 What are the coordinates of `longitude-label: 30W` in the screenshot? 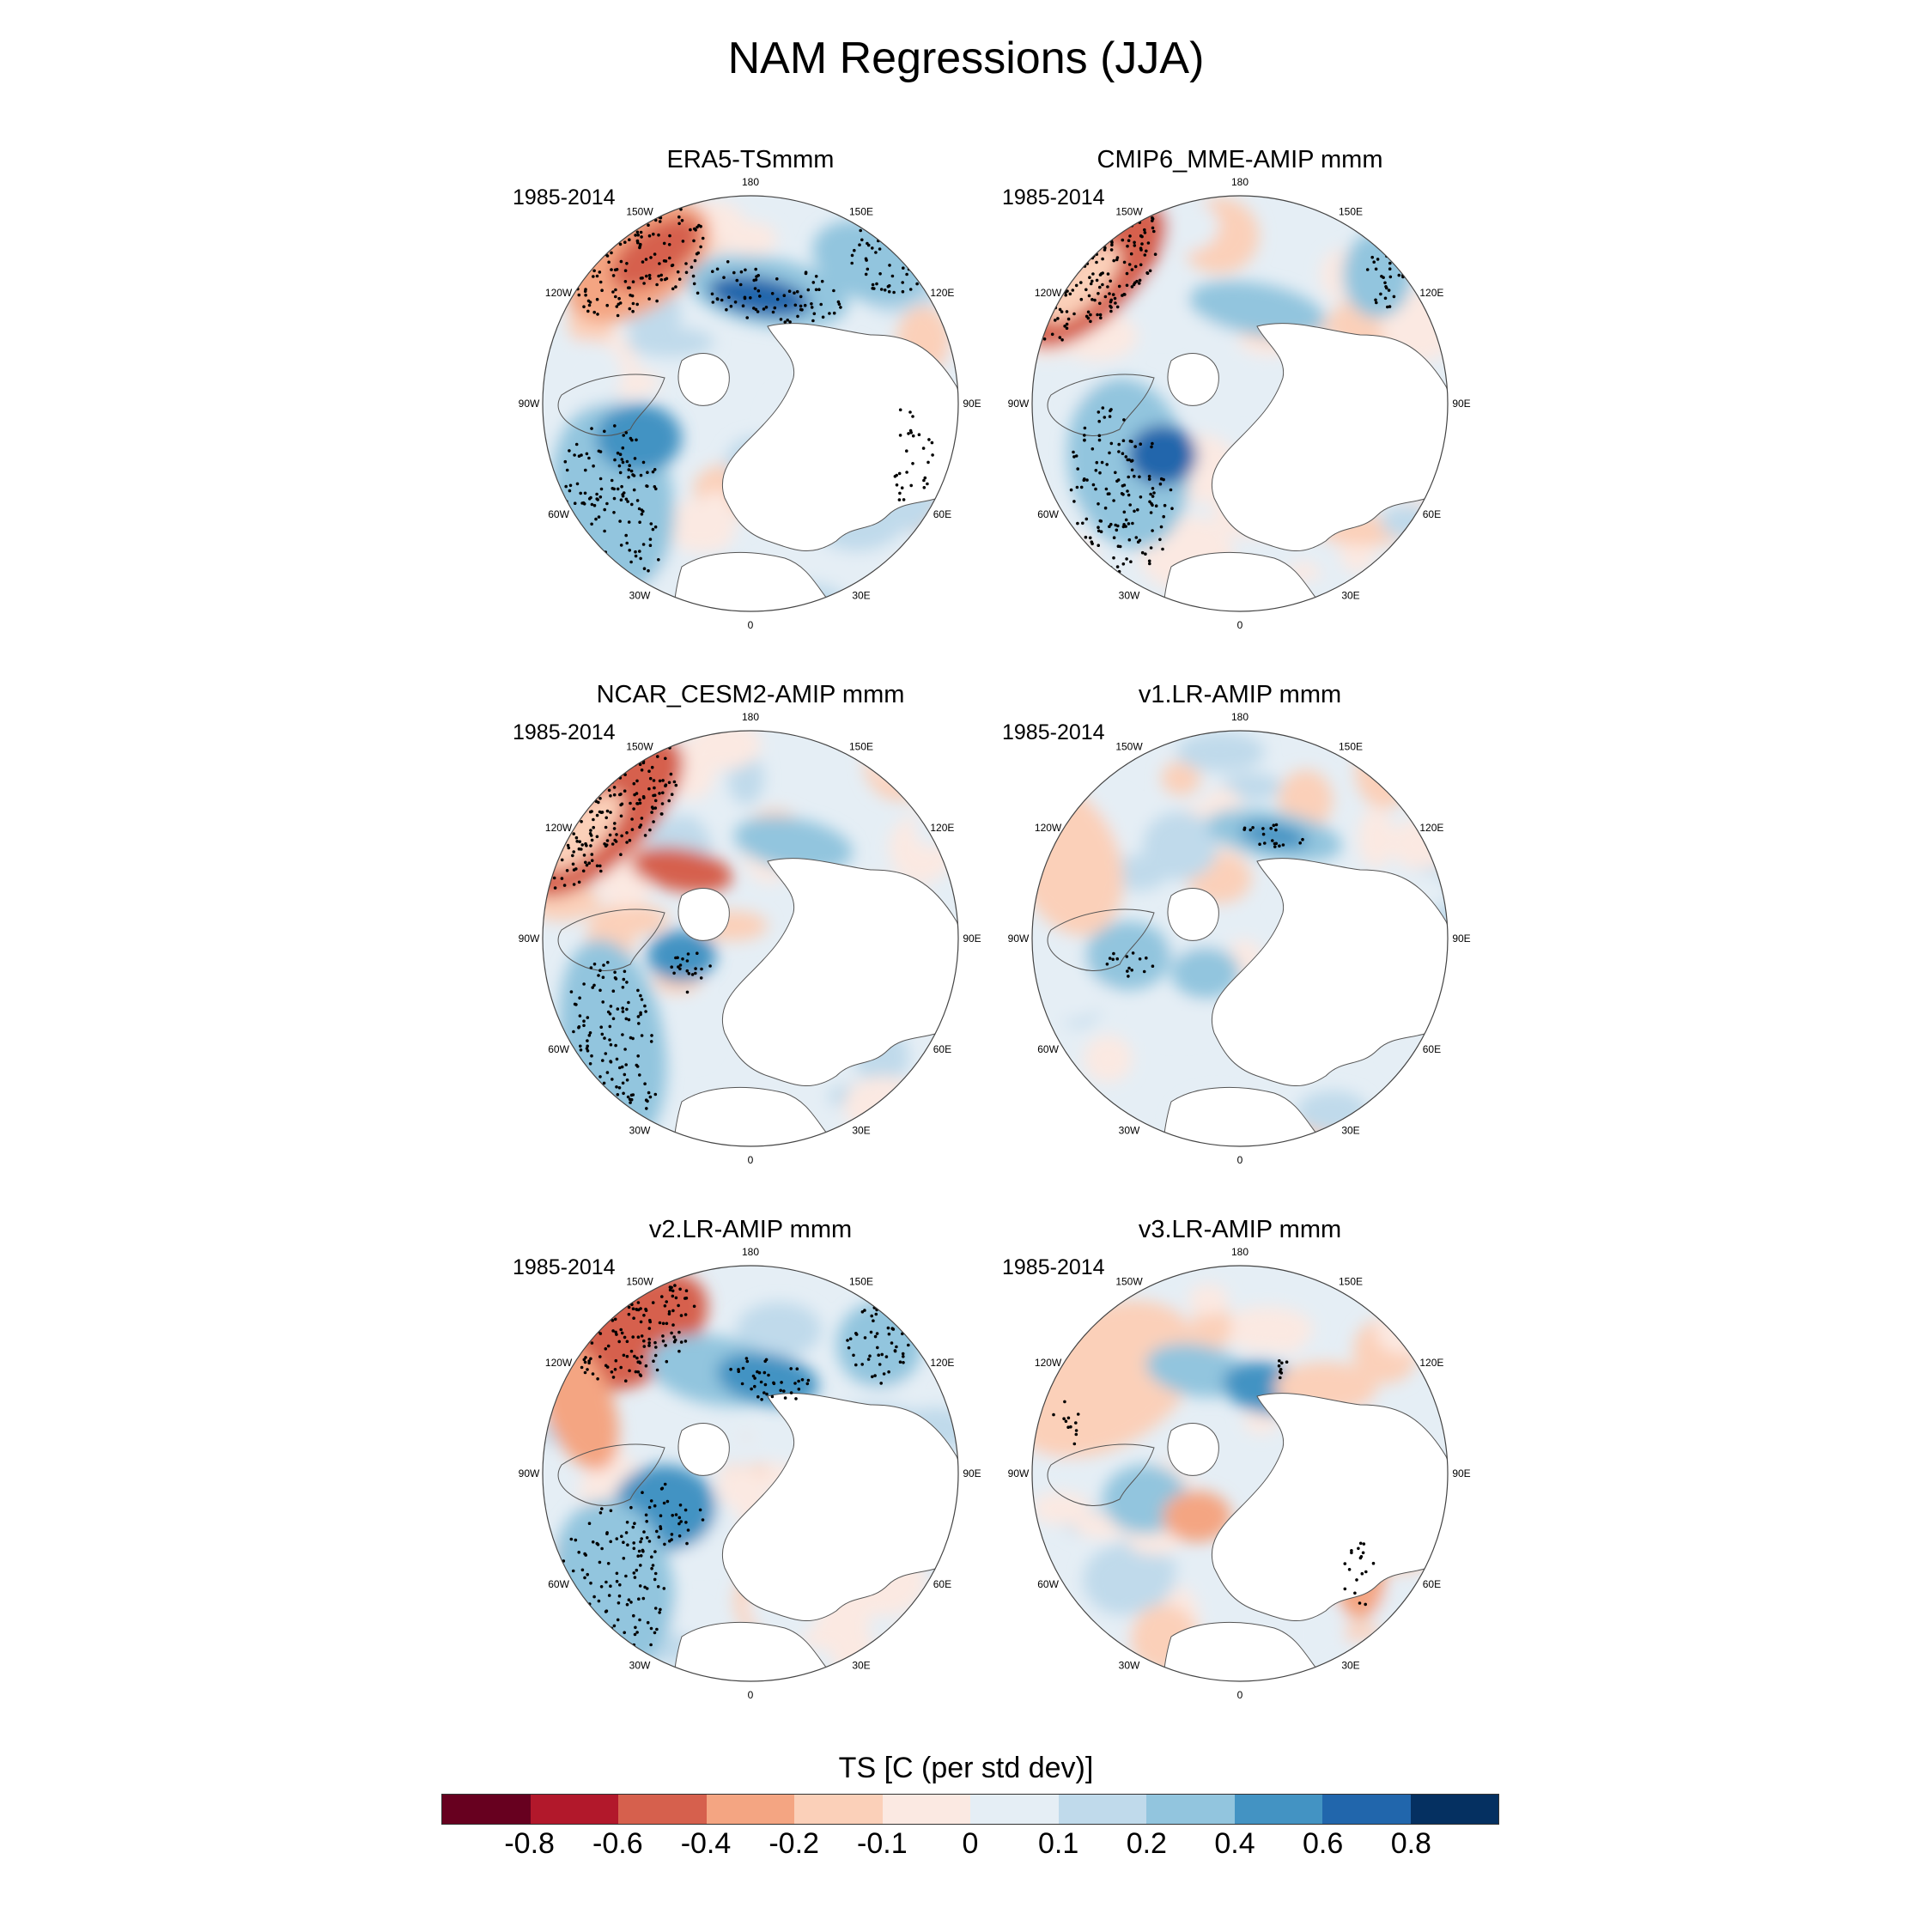 It's located at (640, 1130).